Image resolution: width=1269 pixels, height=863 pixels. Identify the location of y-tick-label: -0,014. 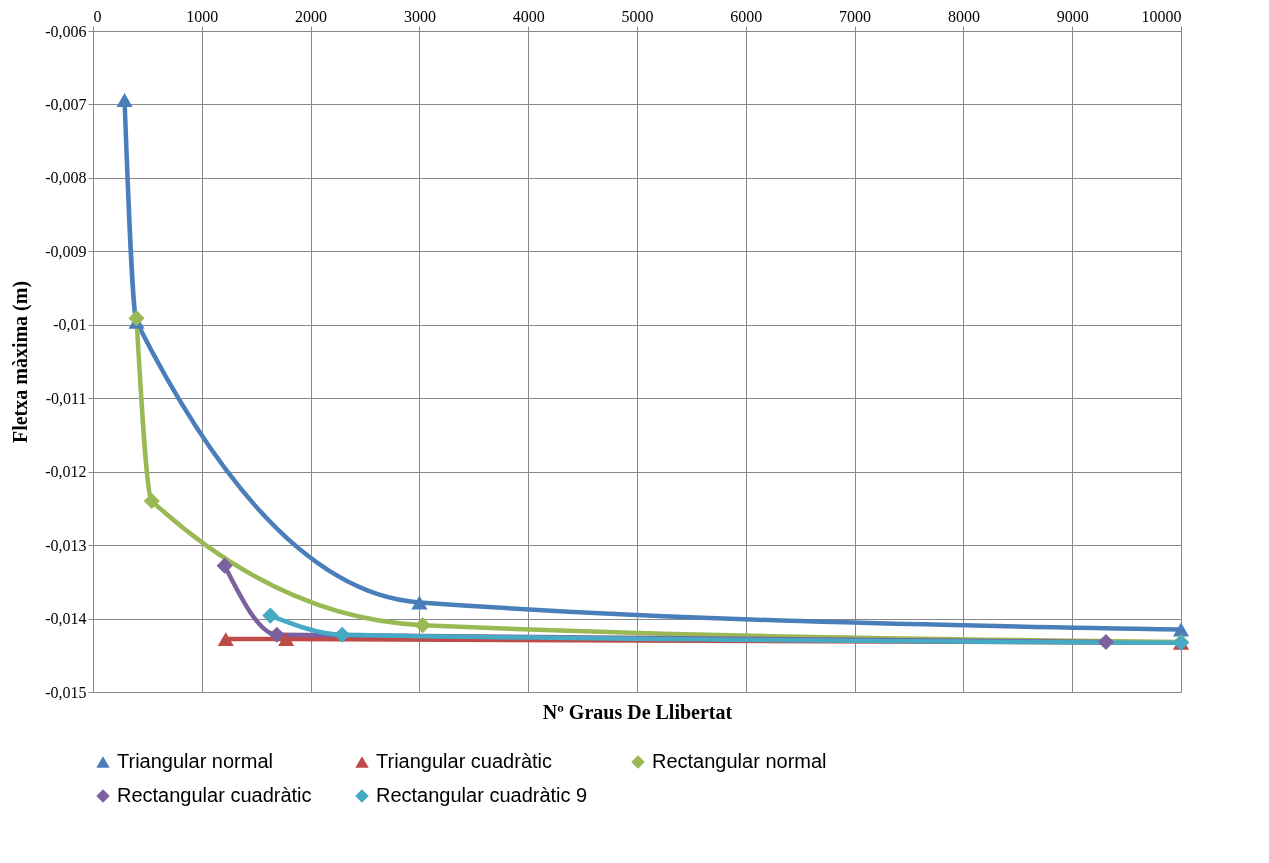
(66, 619).